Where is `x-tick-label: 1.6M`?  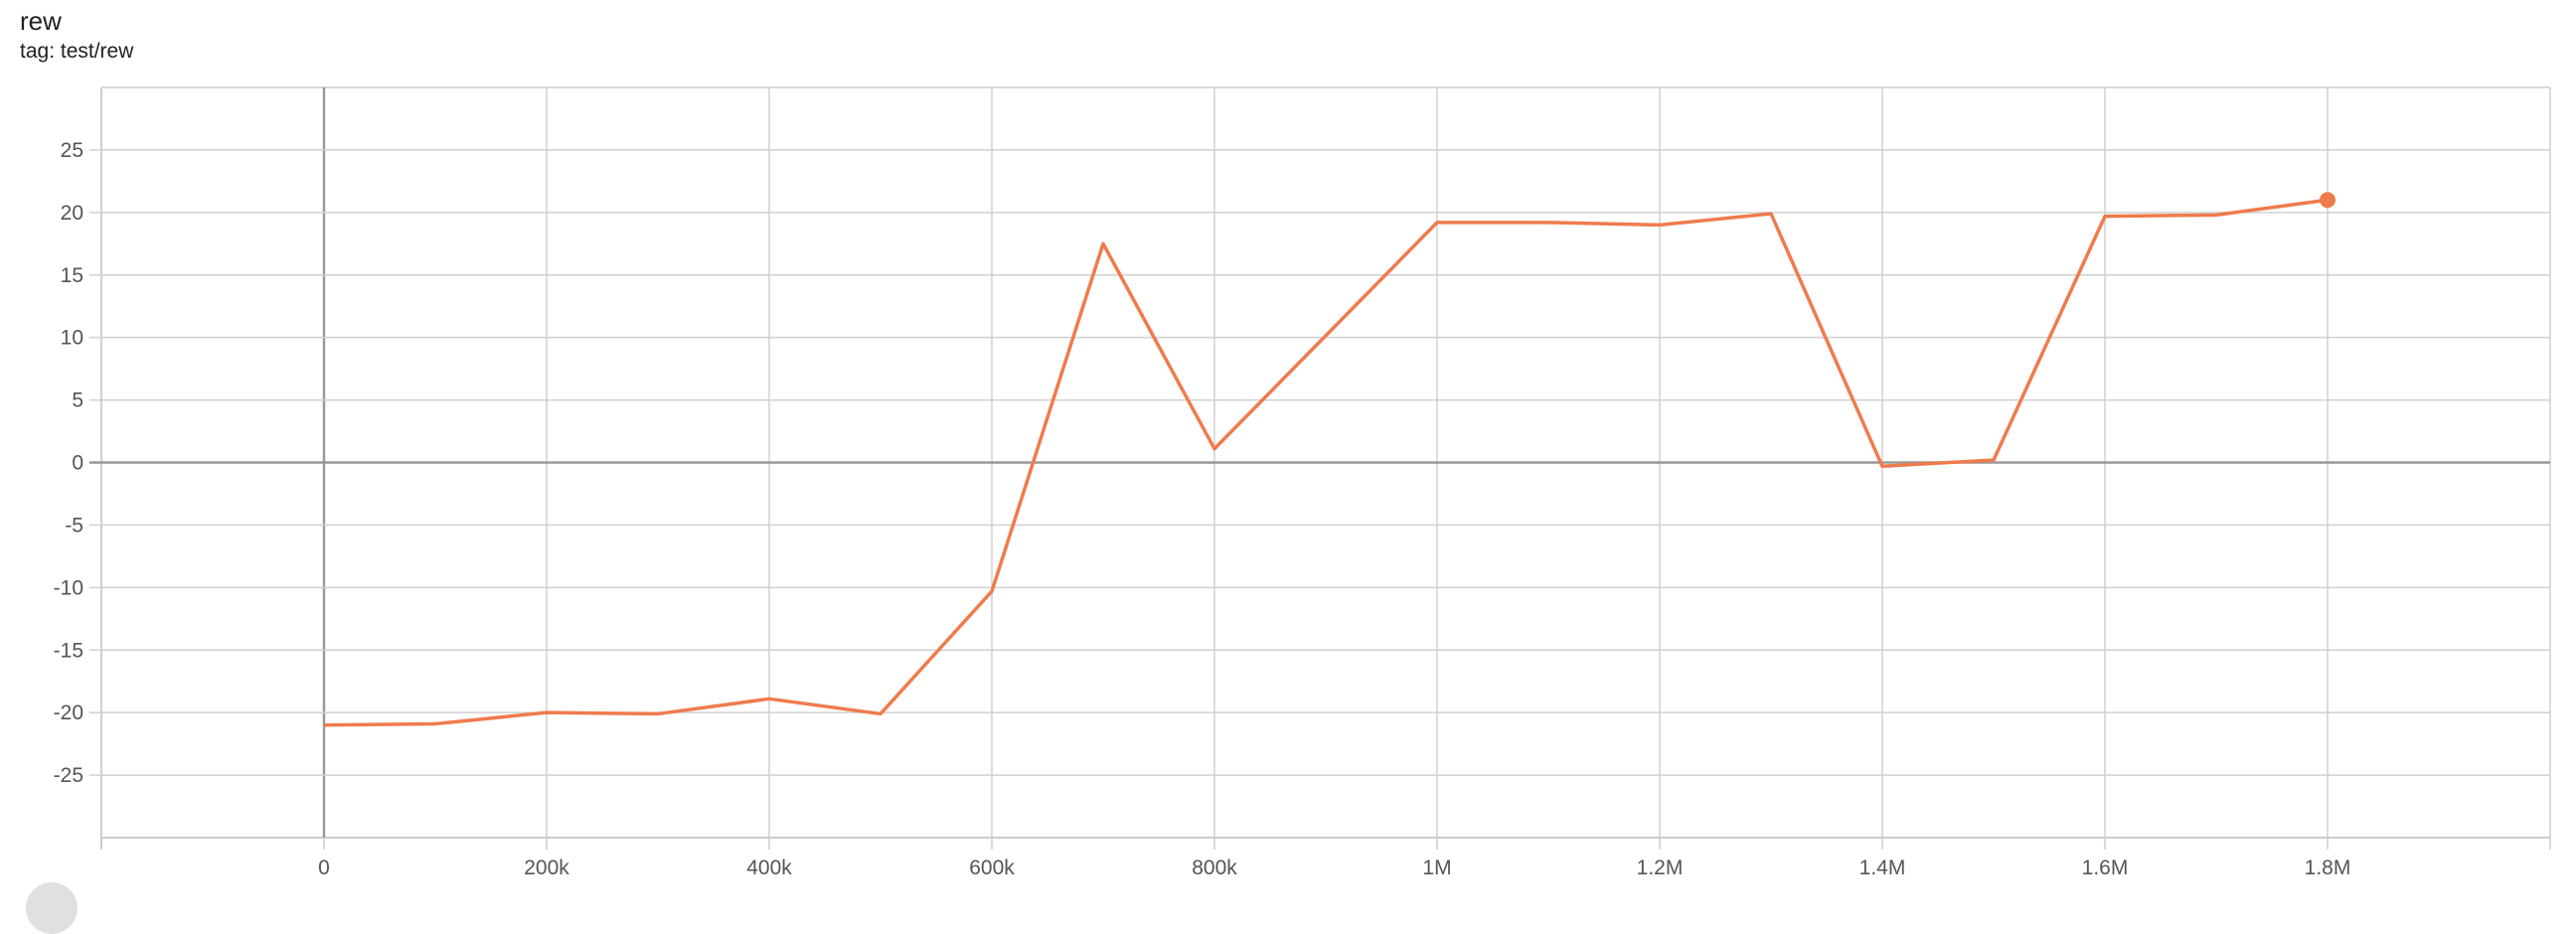 x-tick-label: 1.6M is located at coordinates (2105, 868).